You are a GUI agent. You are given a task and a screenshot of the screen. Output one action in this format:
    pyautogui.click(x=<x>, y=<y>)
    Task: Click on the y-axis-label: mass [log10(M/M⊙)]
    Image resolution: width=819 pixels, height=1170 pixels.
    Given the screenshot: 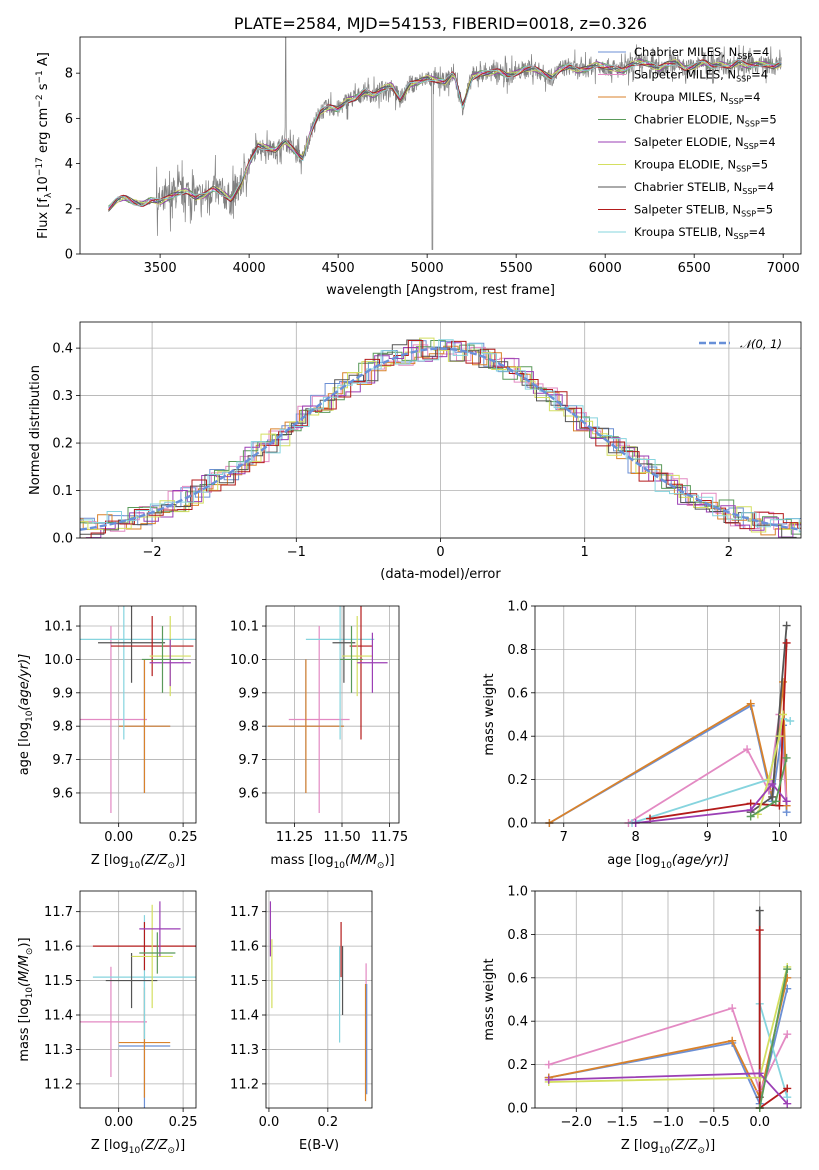 What is the action you would take?
    pyautogui.click(x=26, y=999)
    